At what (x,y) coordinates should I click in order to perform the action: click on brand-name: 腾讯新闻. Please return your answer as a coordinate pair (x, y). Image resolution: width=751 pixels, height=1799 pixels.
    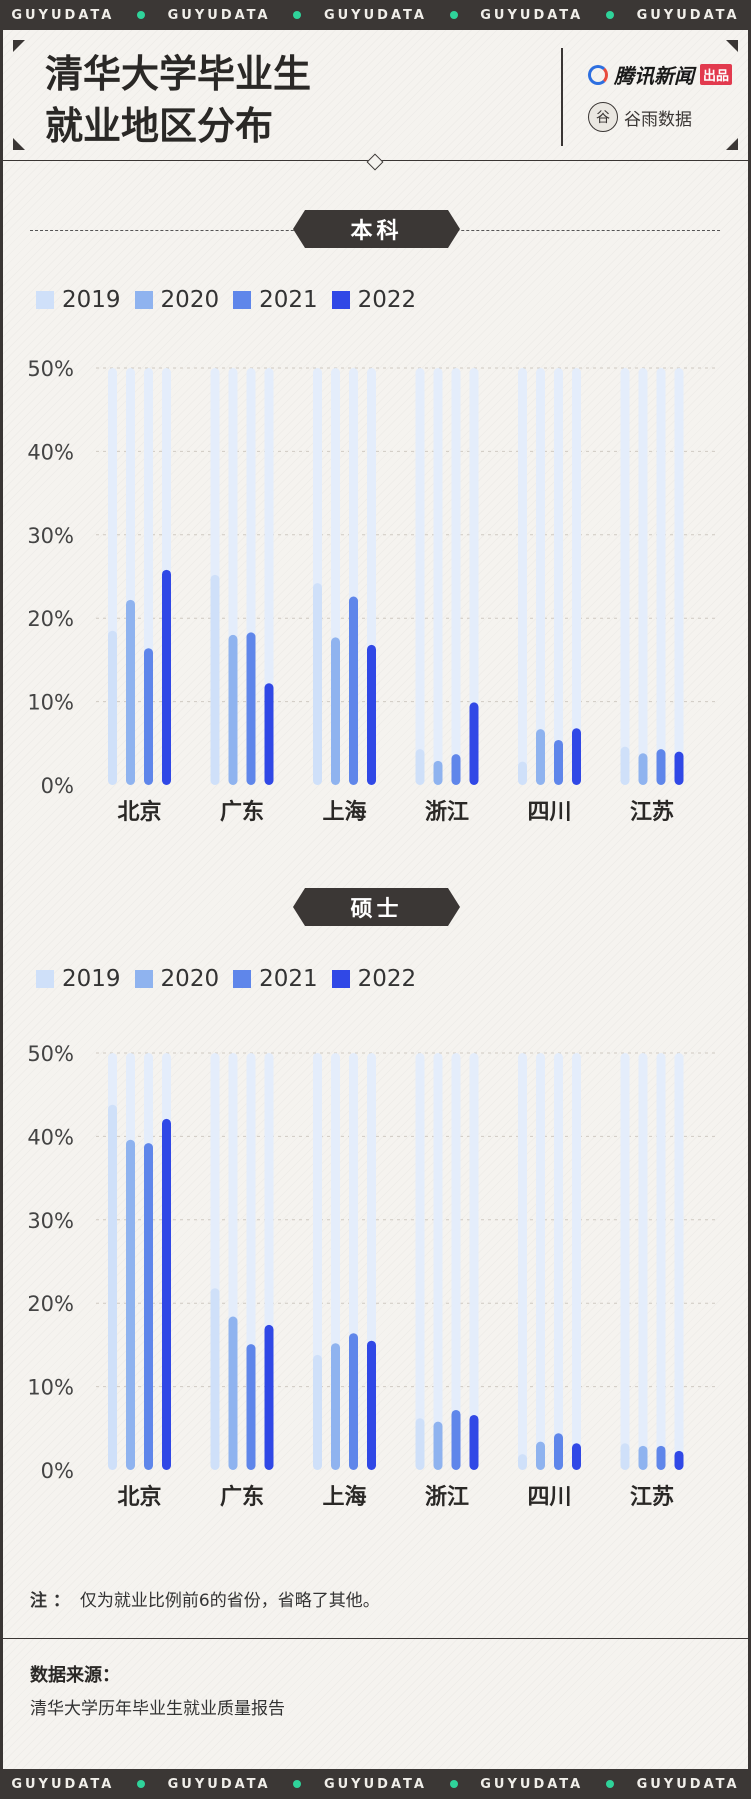
    Looking at the image, I should click on (654, 76).